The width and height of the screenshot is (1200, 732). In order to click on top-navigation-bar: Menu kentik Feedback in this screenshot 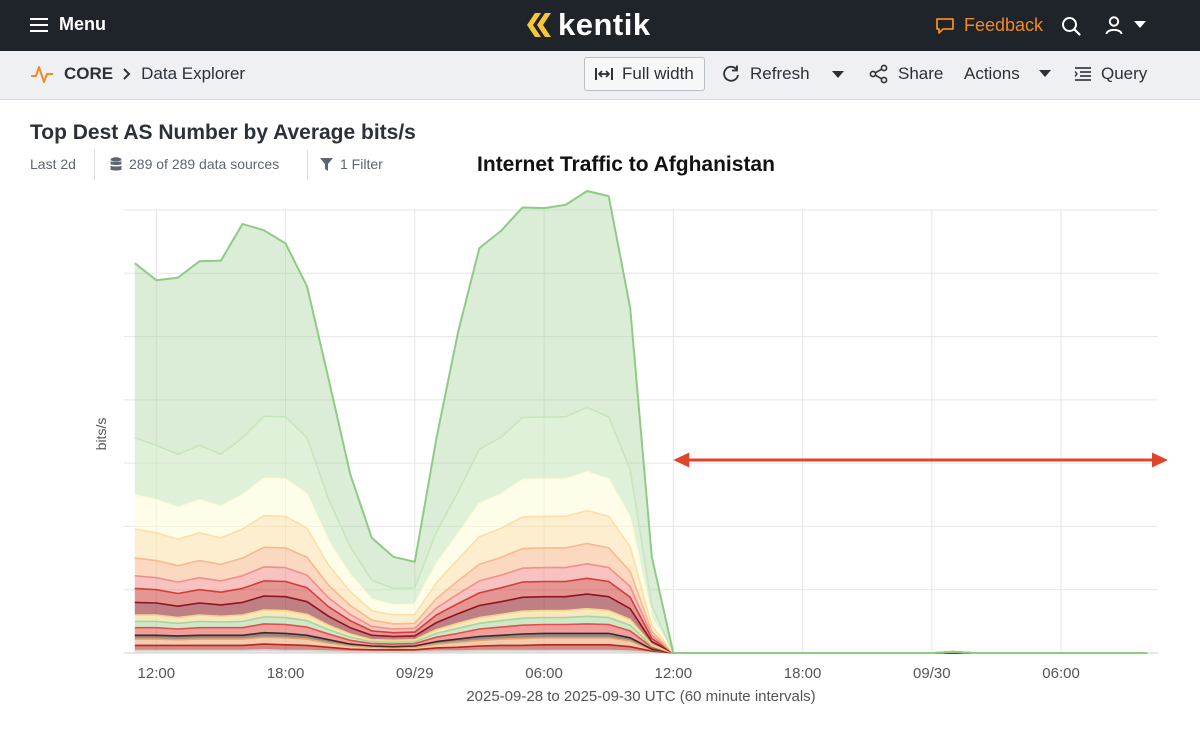, I will do `click(600, 25)`.